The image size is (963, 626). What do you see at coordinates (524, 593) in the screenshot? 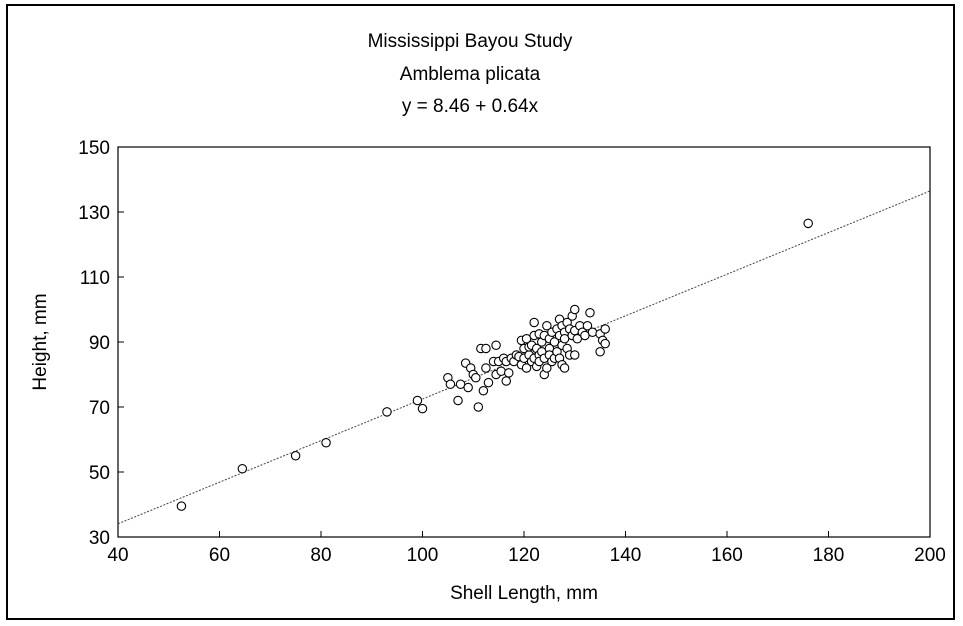
I see `x-axis-label: Shell Length, mm` at bounding box center [524, 593].